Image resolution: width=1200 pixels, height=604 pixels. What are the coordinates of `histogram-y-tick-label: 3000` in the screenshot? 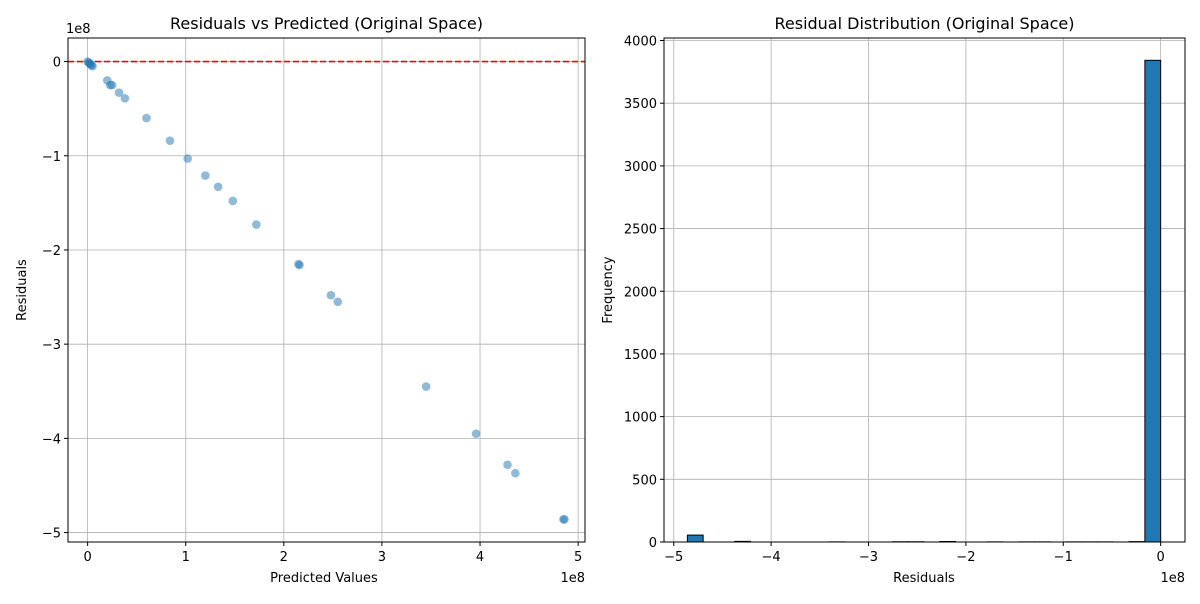 It's located at (640, 167).